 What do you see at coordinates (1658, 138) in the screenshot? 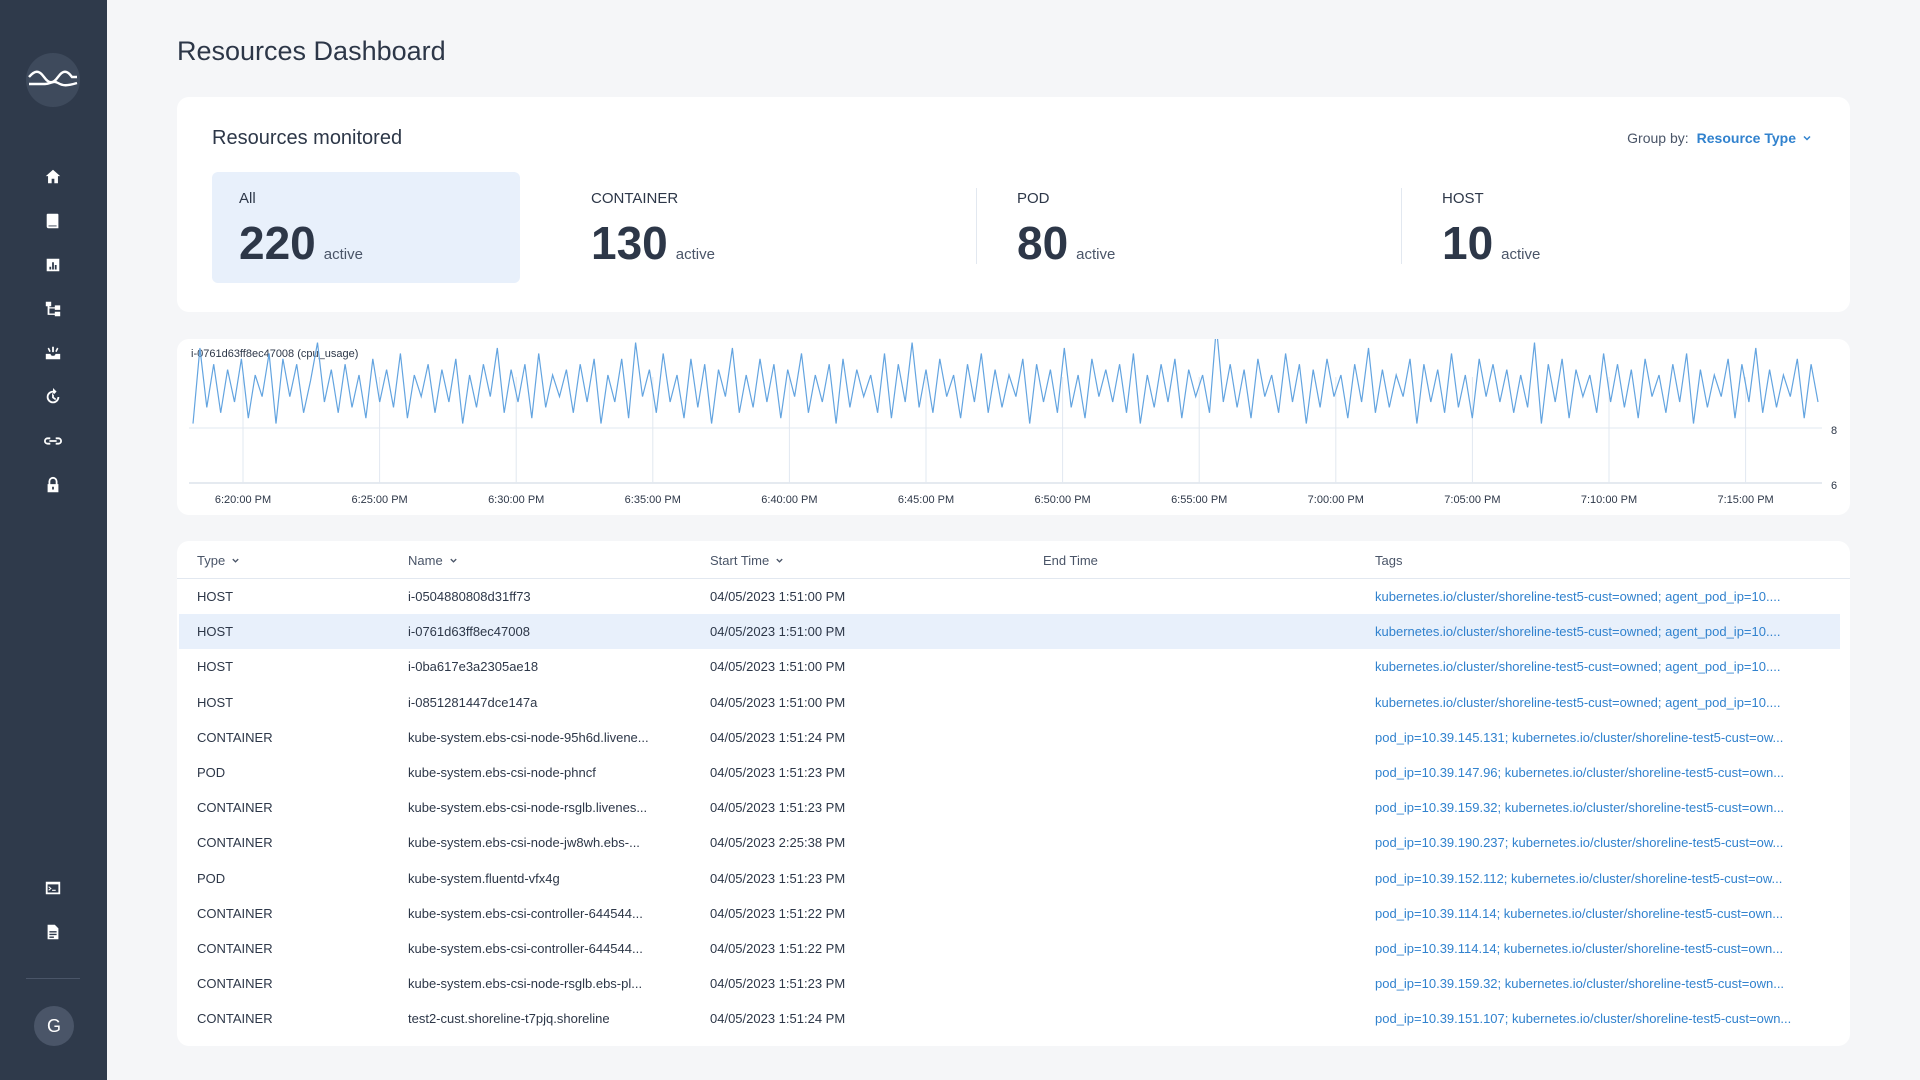
I see `group-by-label: Group by:` at bounding box center [1658, 138].